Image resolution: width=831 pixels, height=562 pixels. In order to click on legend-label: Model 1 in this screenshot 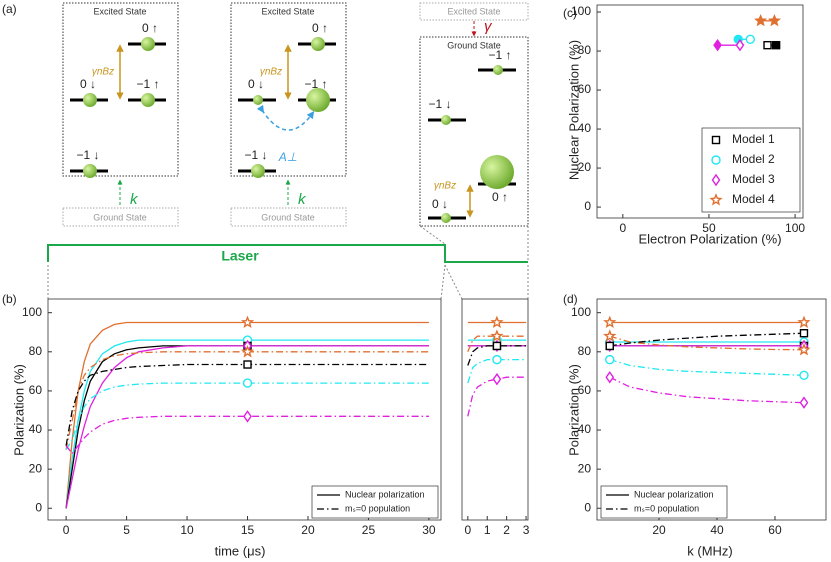, I will do `click(753, 139)`.